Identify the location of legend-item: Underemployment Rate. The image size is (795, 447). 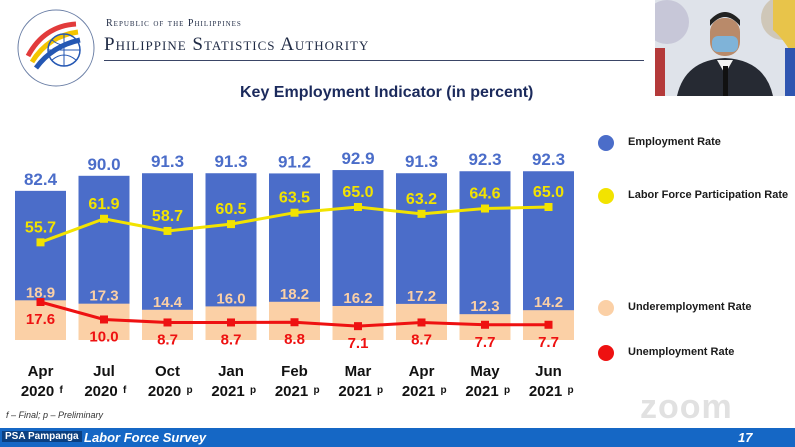
(695, 308).